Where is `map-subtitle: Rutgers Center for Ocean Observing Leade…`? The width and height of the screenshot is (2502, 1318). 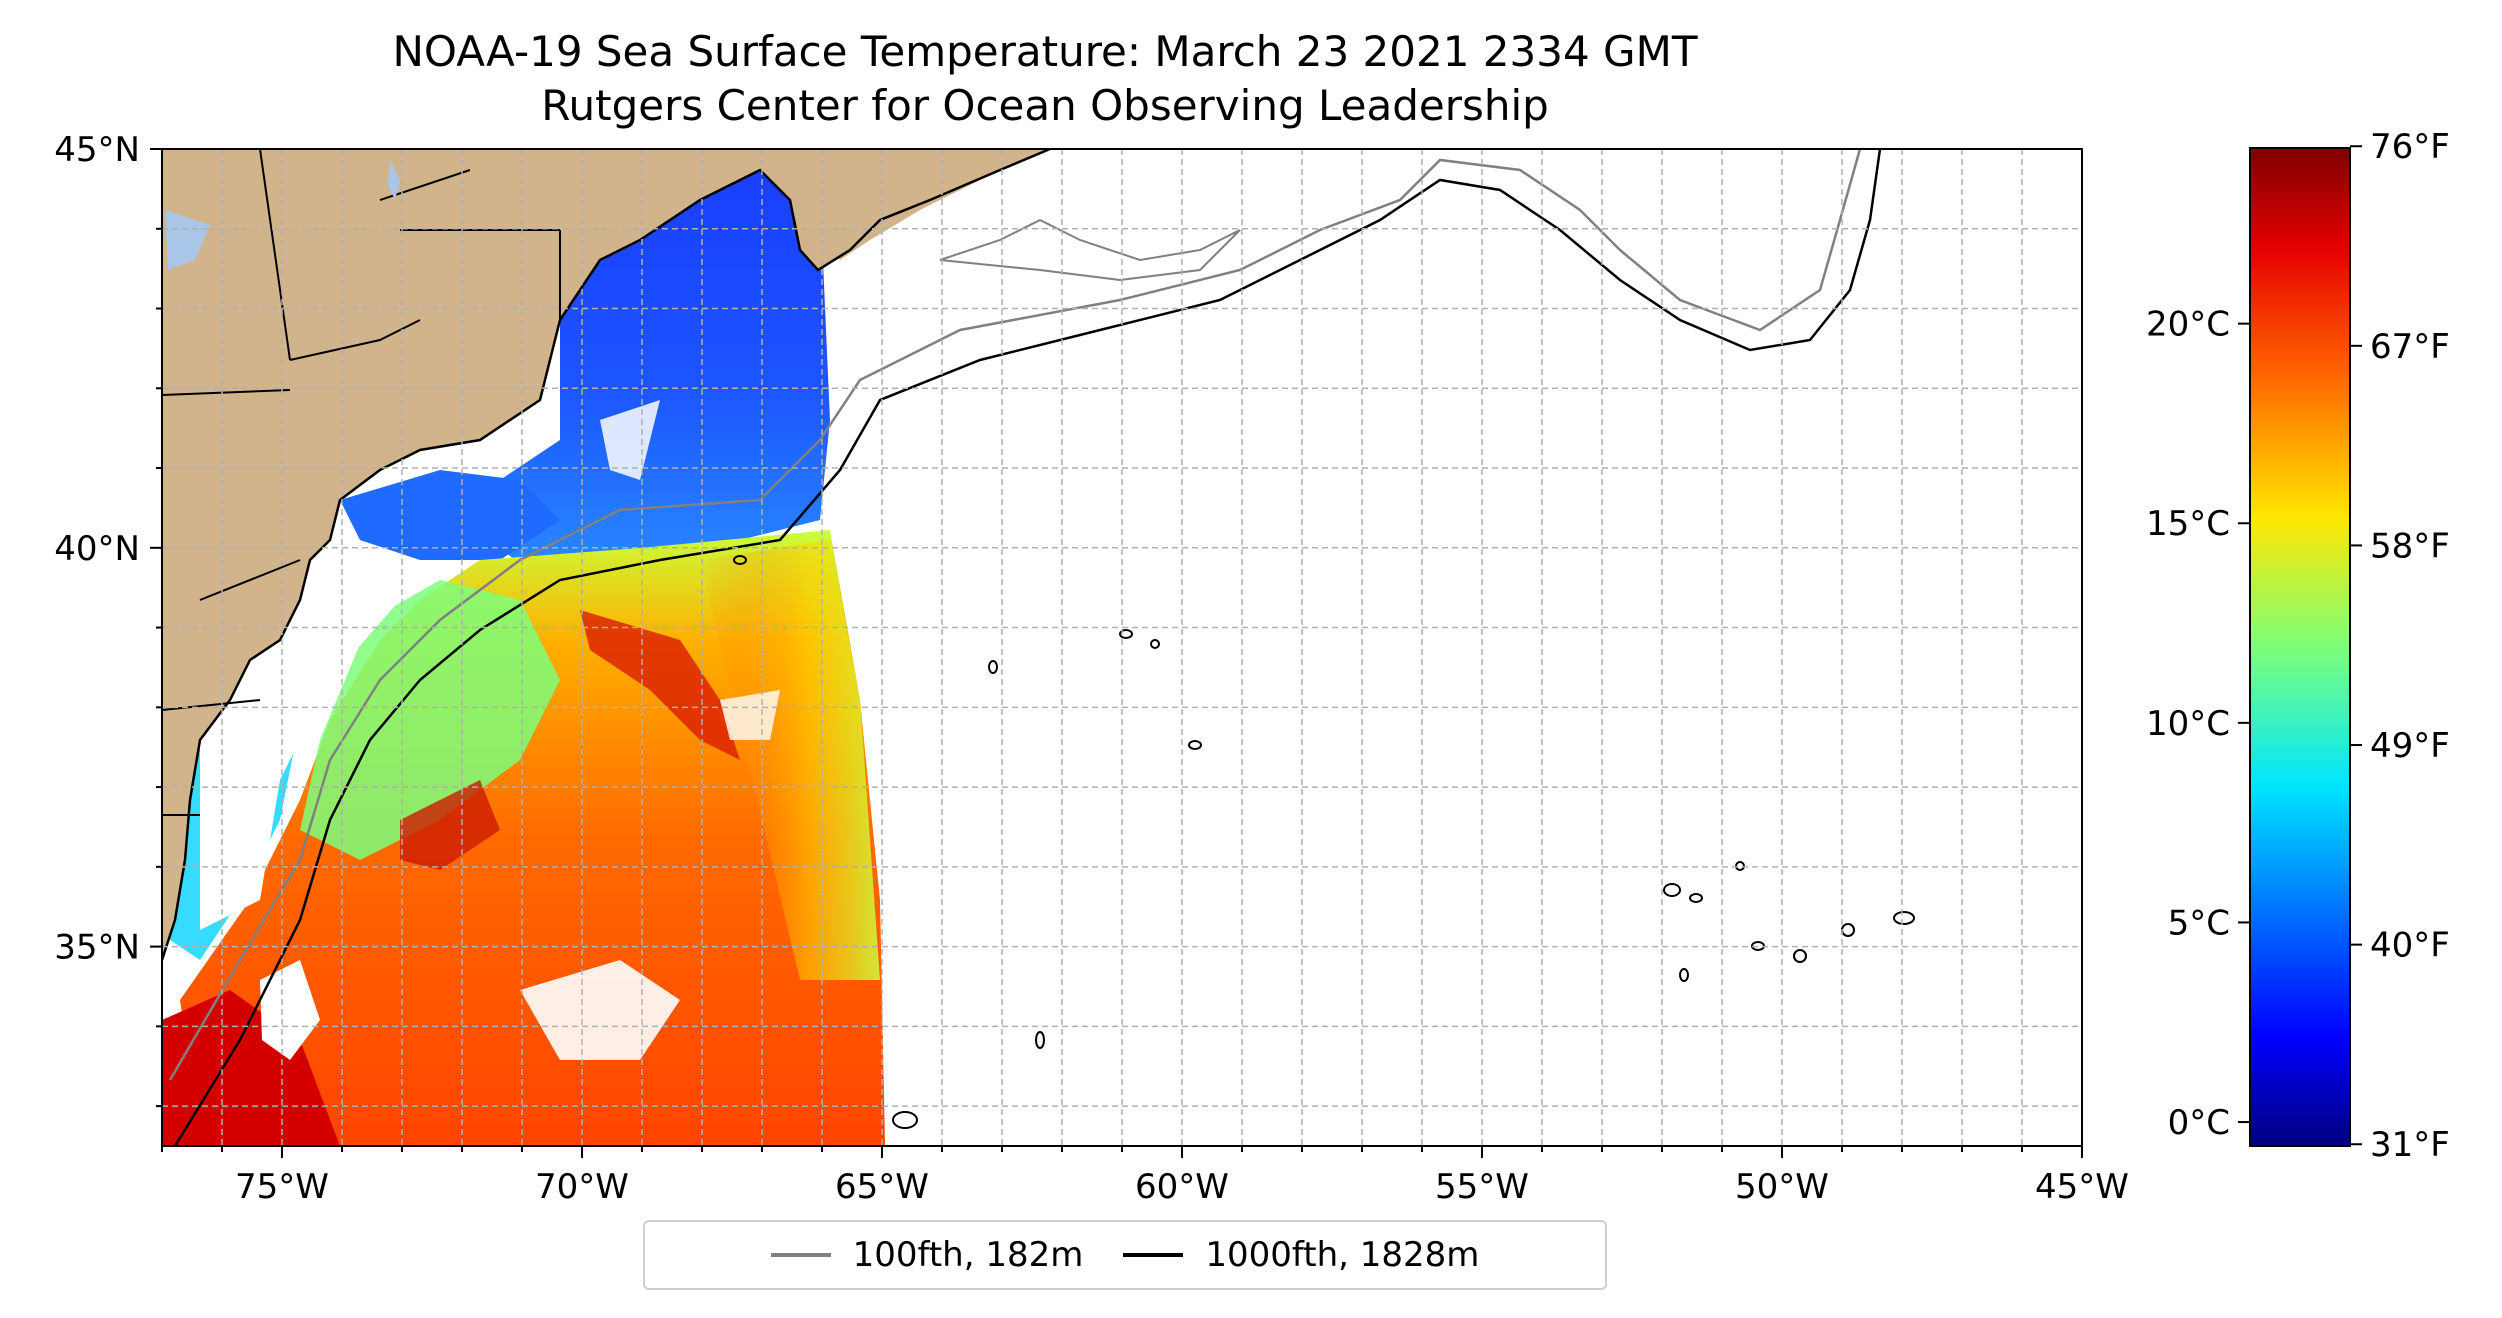 map-subtitle: Rutgers Center for Ocean Observing Leade… is located at coordinates (1045, 105).